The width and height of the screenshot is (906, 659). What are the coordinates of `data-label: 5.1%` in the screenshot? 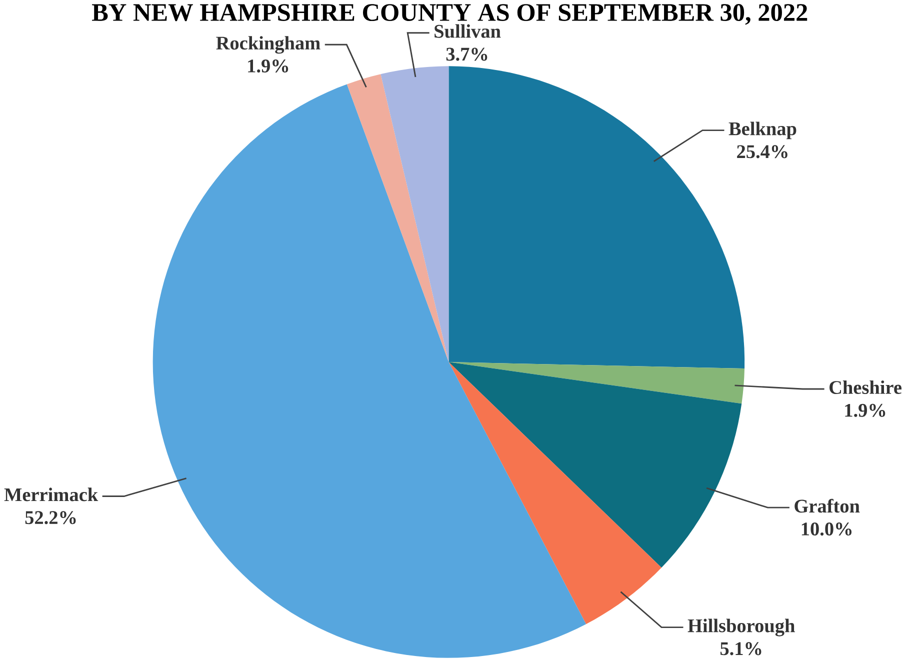 It's located at (741, 649).